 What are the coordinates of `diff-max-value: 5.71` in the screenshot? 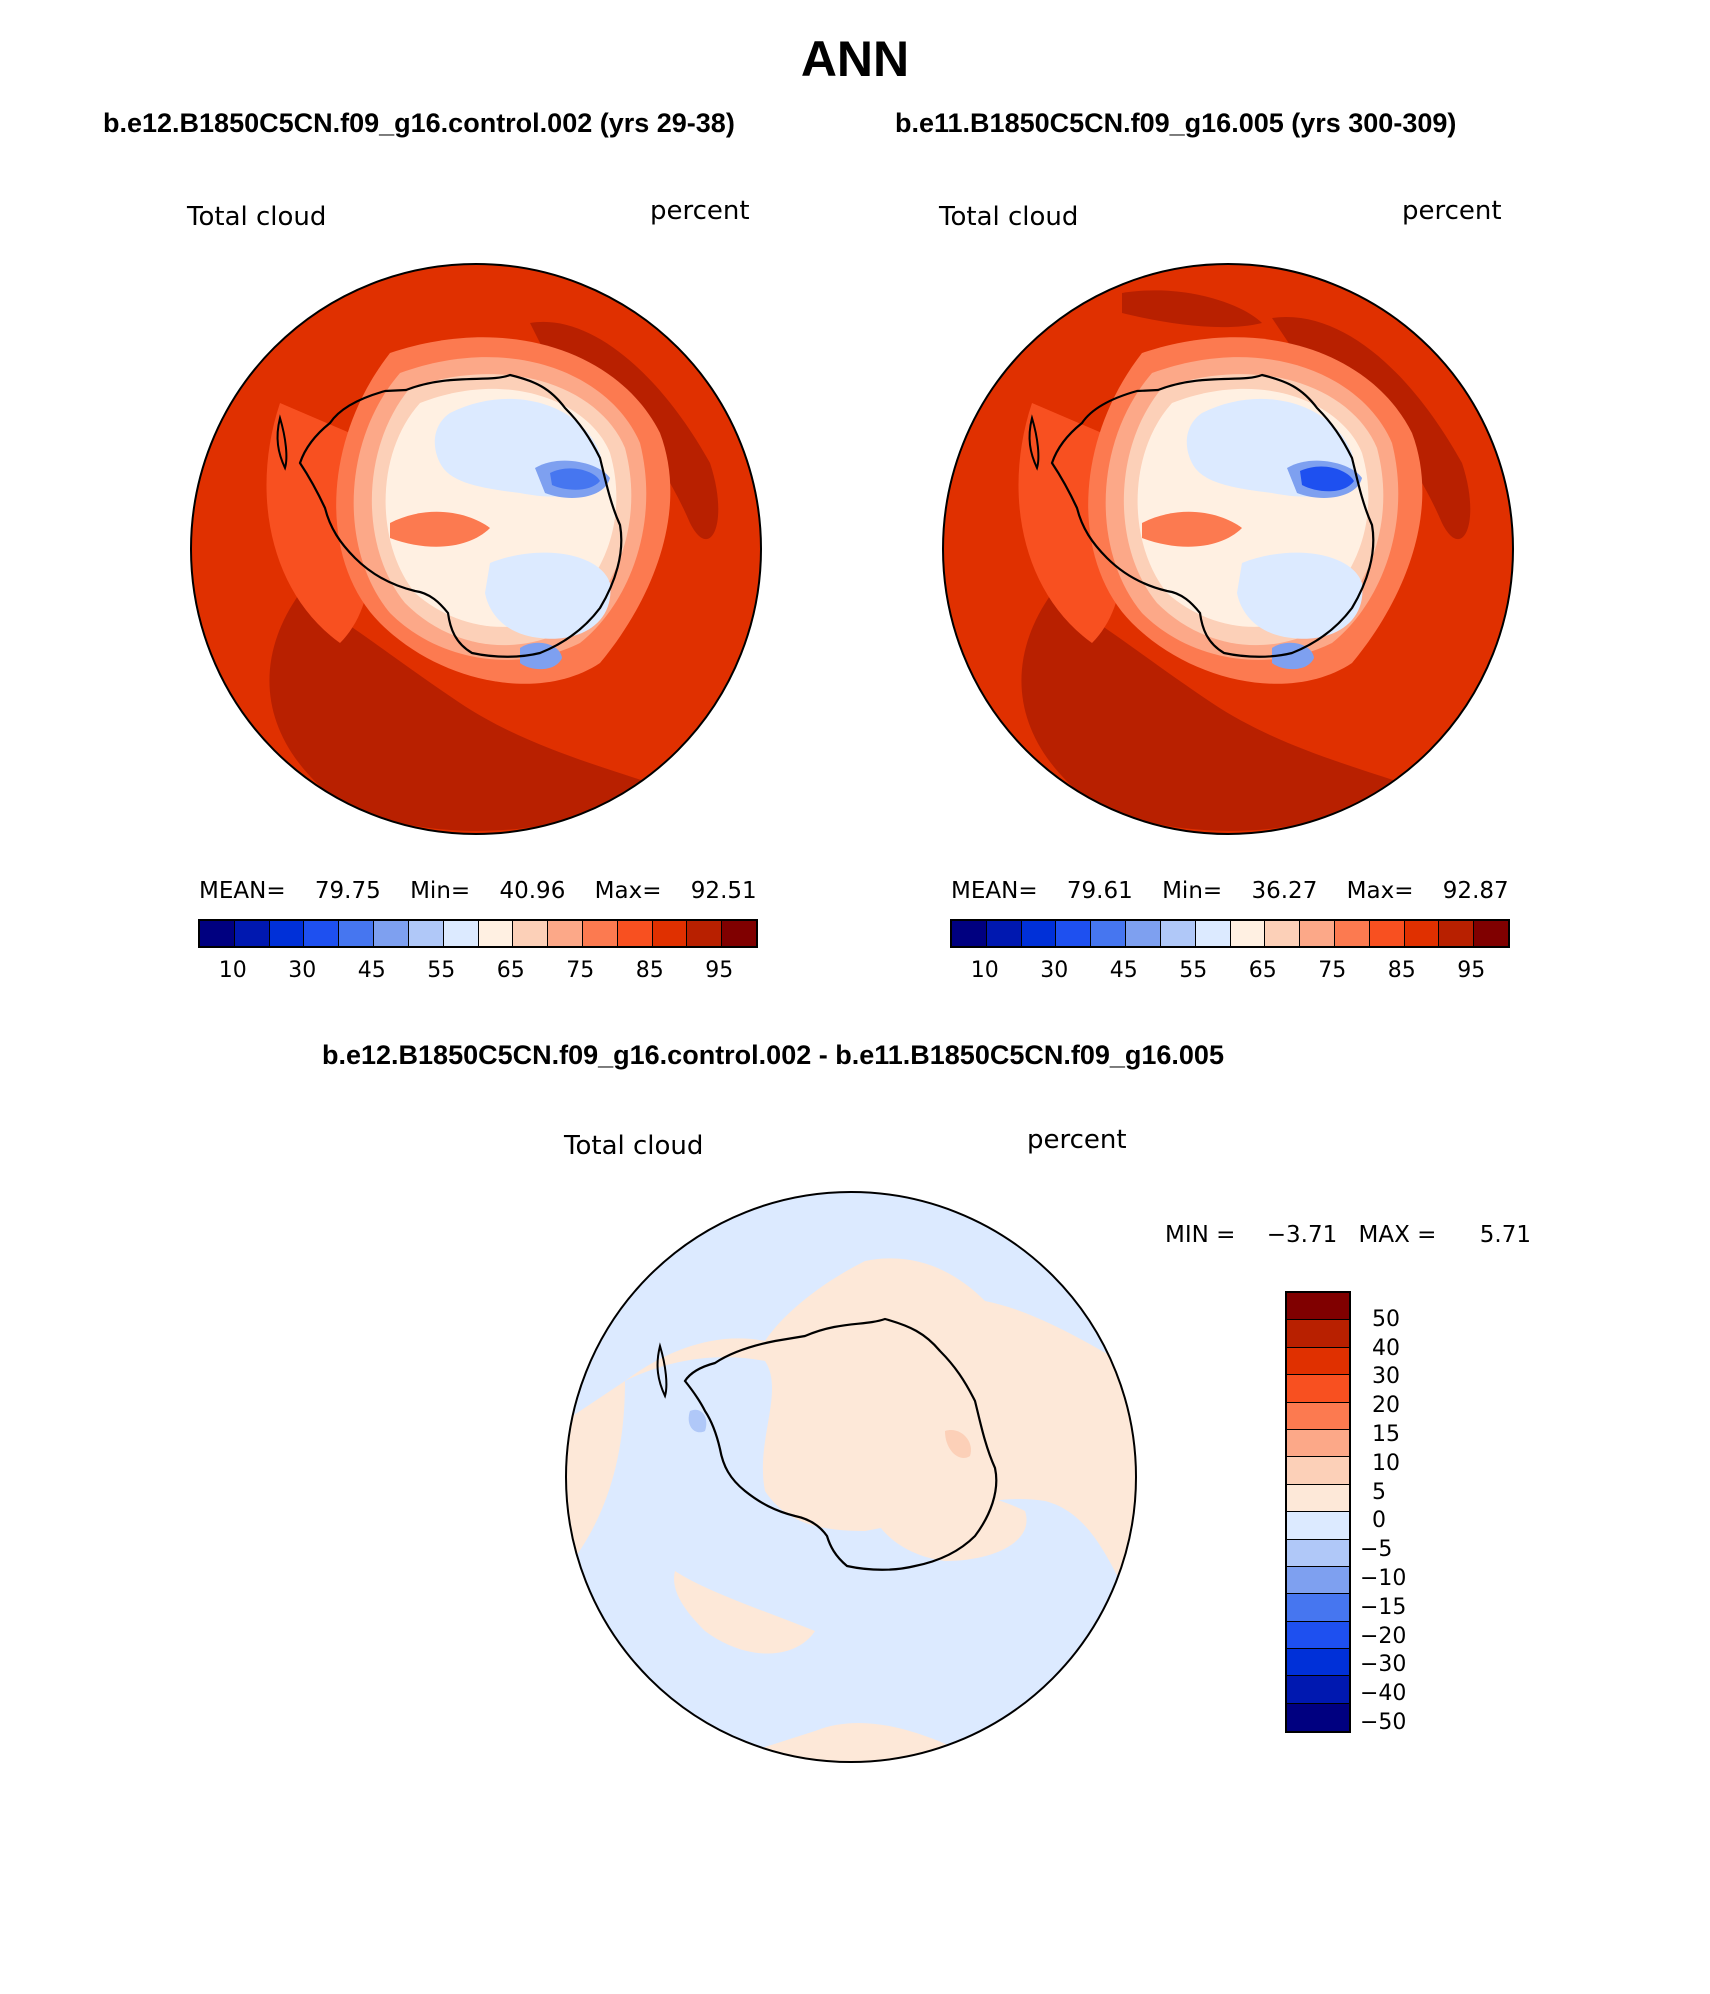 It's located at (1505, 1235).